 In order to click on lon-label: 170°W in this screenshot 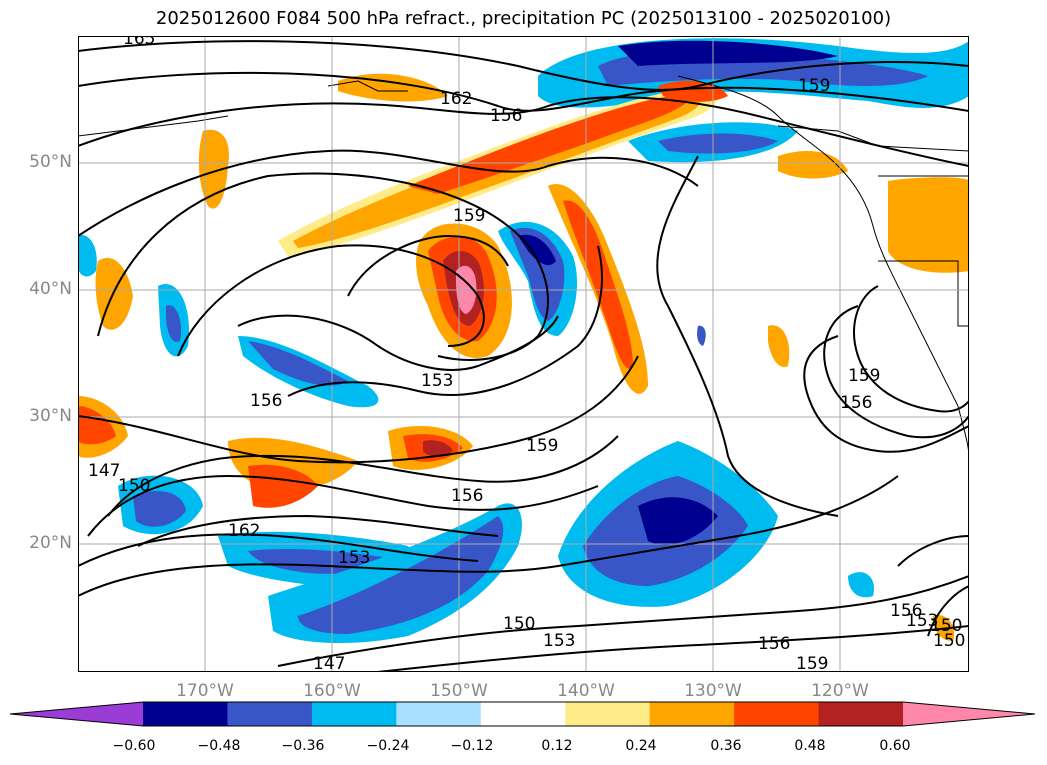, I will do `click(205, 691)`.